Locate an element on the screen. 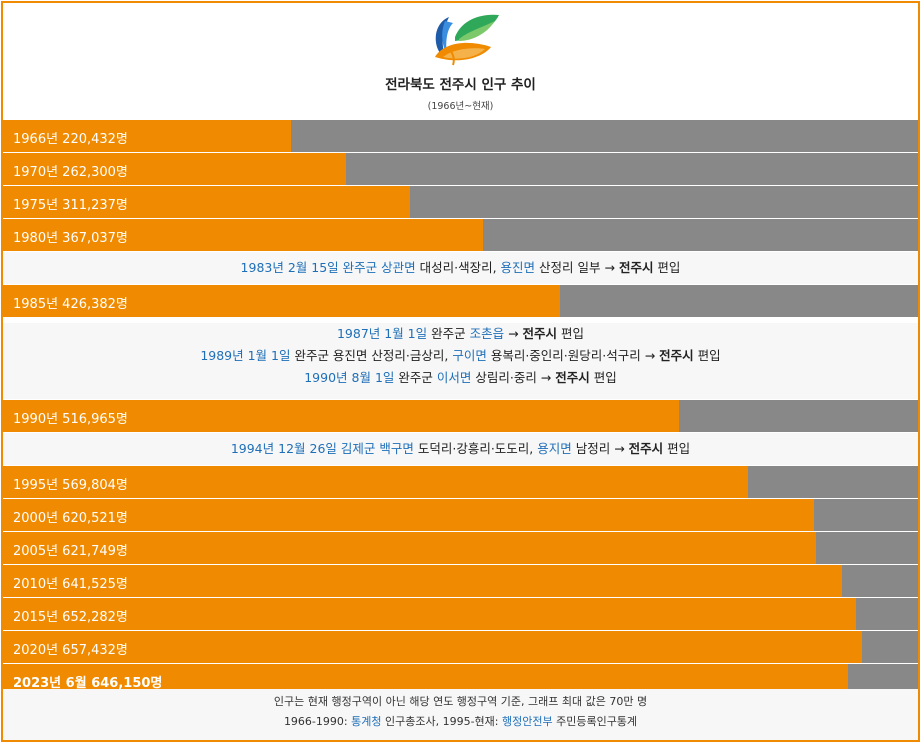  event-text: 완주군 용진면 산정리·금상리, is located at coordinates (371, 355).